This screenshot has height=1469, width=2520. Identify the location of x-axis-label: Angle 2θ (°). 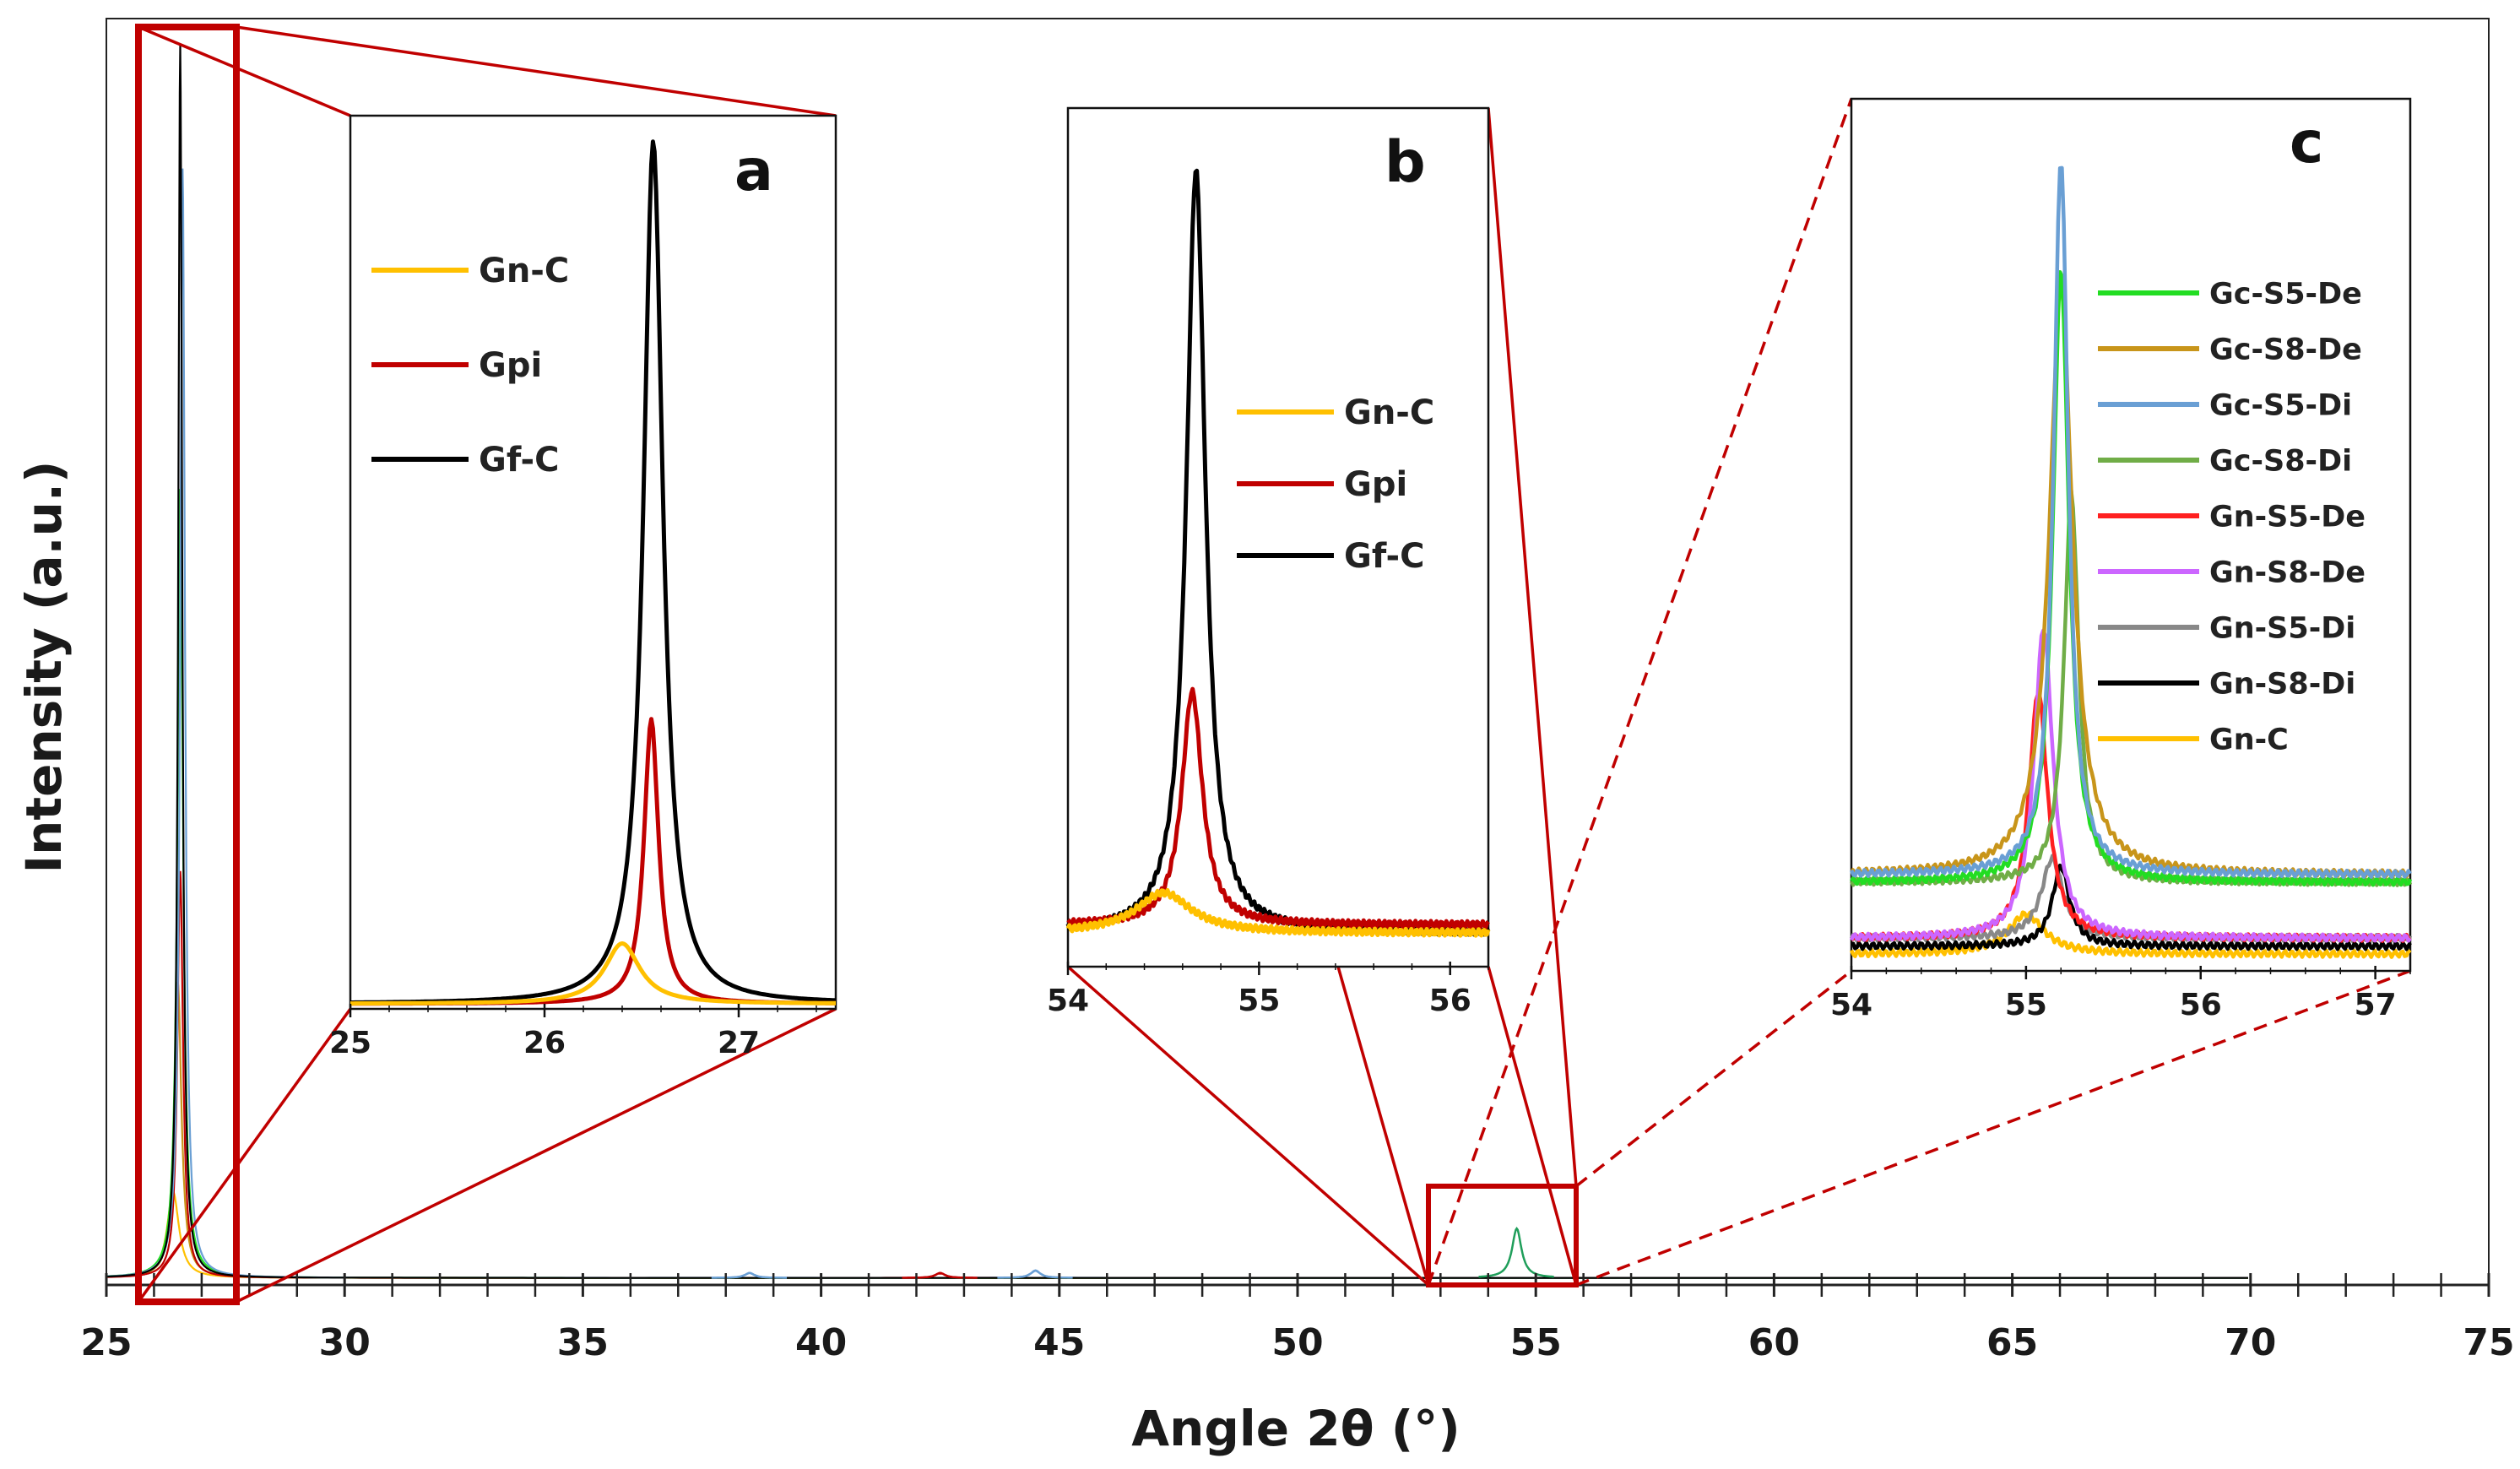
(1296, 1428).